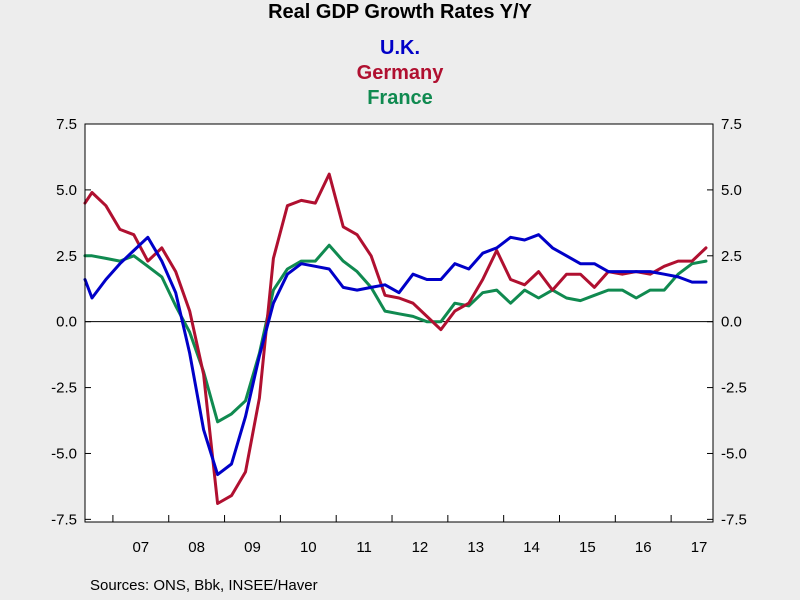 The image size is (800, 600). Describe the element at coordinates (252, 547) in the screenshot. I see `x-tick-label: 09` at that location.